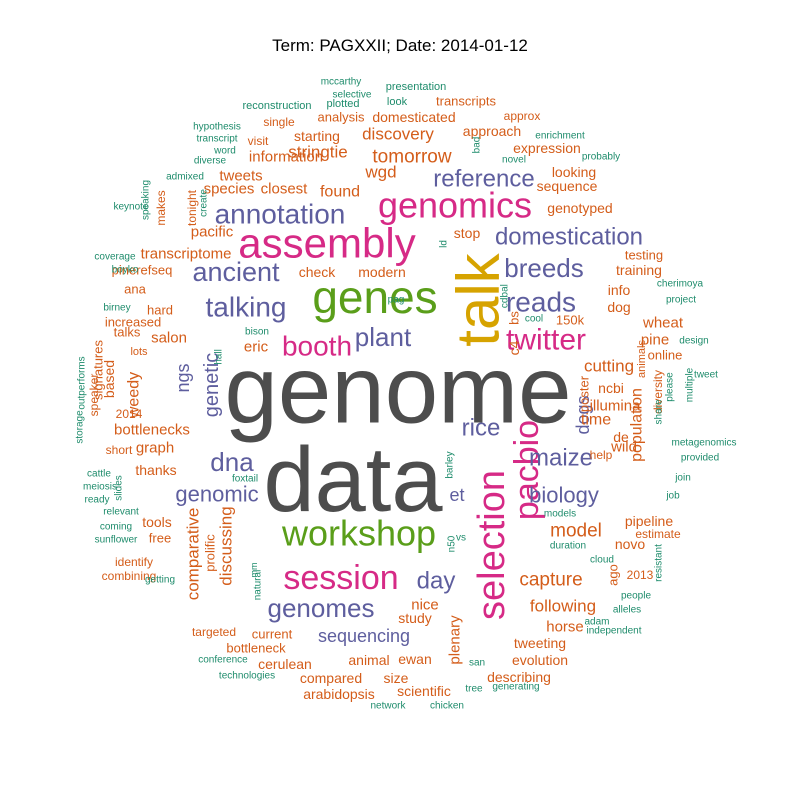  I want to click on cloud-word-rice: rice, so click(481, 428).